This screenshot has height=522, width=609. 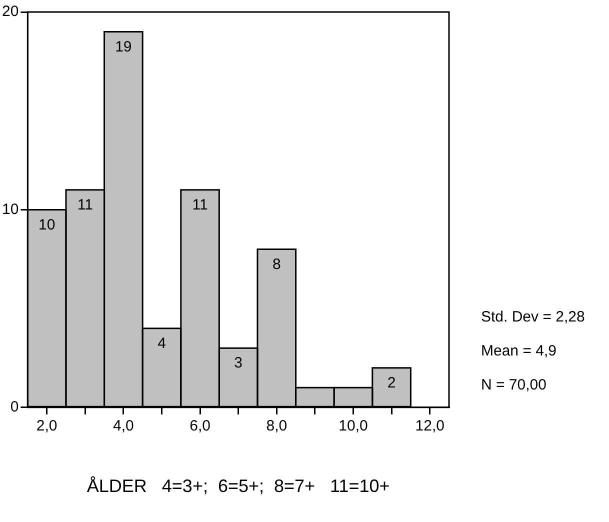 I want to click on data-label: 19, so click(x=123, y=47).